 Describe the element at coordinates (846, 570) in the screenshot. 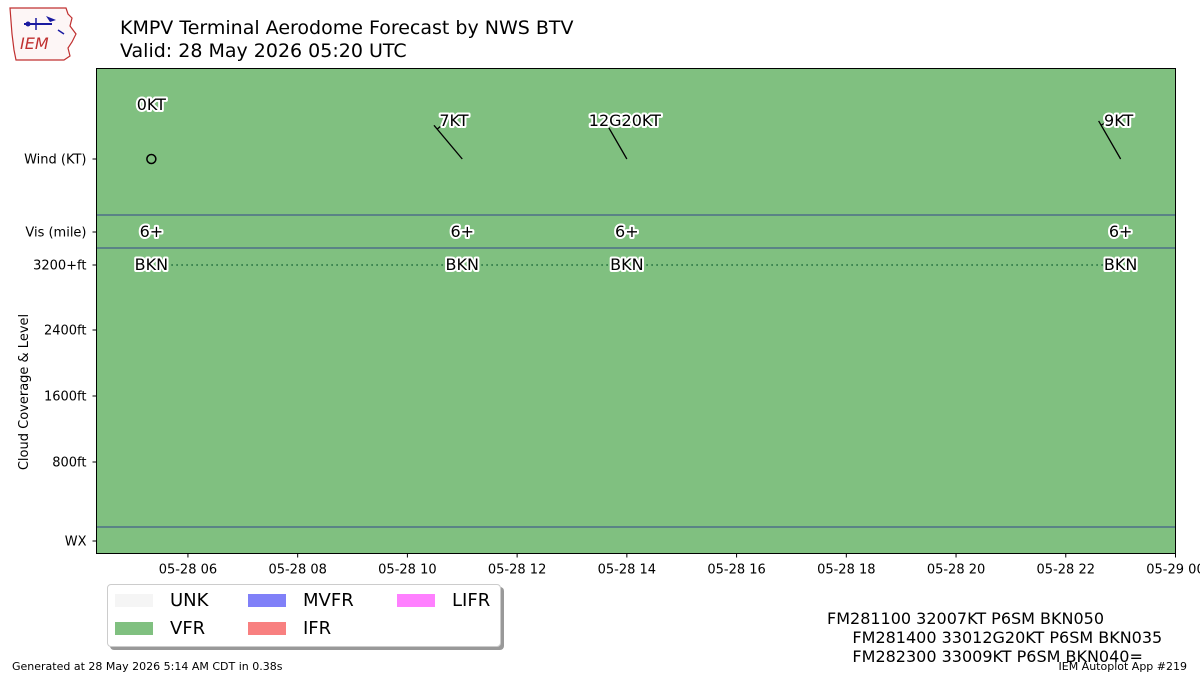

I see `x-tick-label: 05-28 18` at that location.